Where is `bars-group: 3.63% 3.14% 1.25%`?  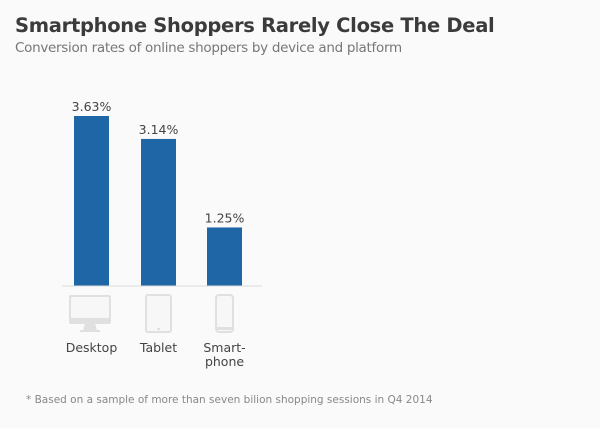
bars-group: 3.63% 3.14% 1.25% is located at coordinates (158, 192).